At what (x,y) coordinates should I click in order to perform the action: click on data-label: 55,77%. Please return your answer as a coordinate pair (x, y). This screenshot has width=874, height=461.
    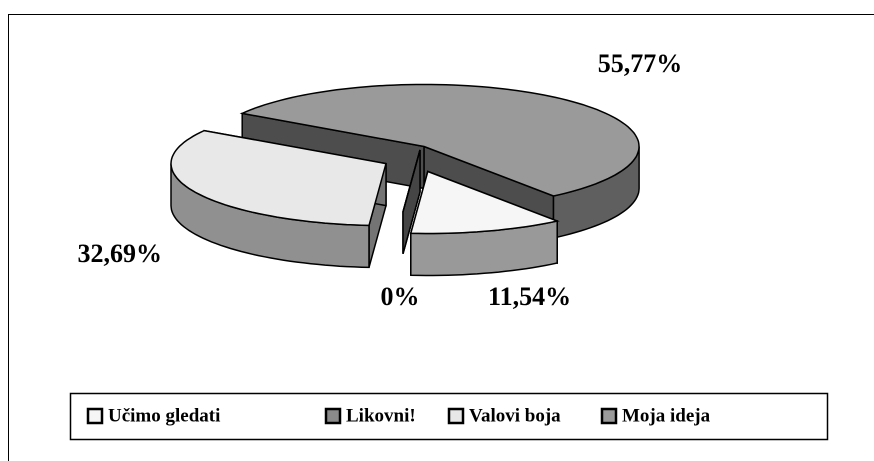
    Looking at the image, I should click on (640, 63).